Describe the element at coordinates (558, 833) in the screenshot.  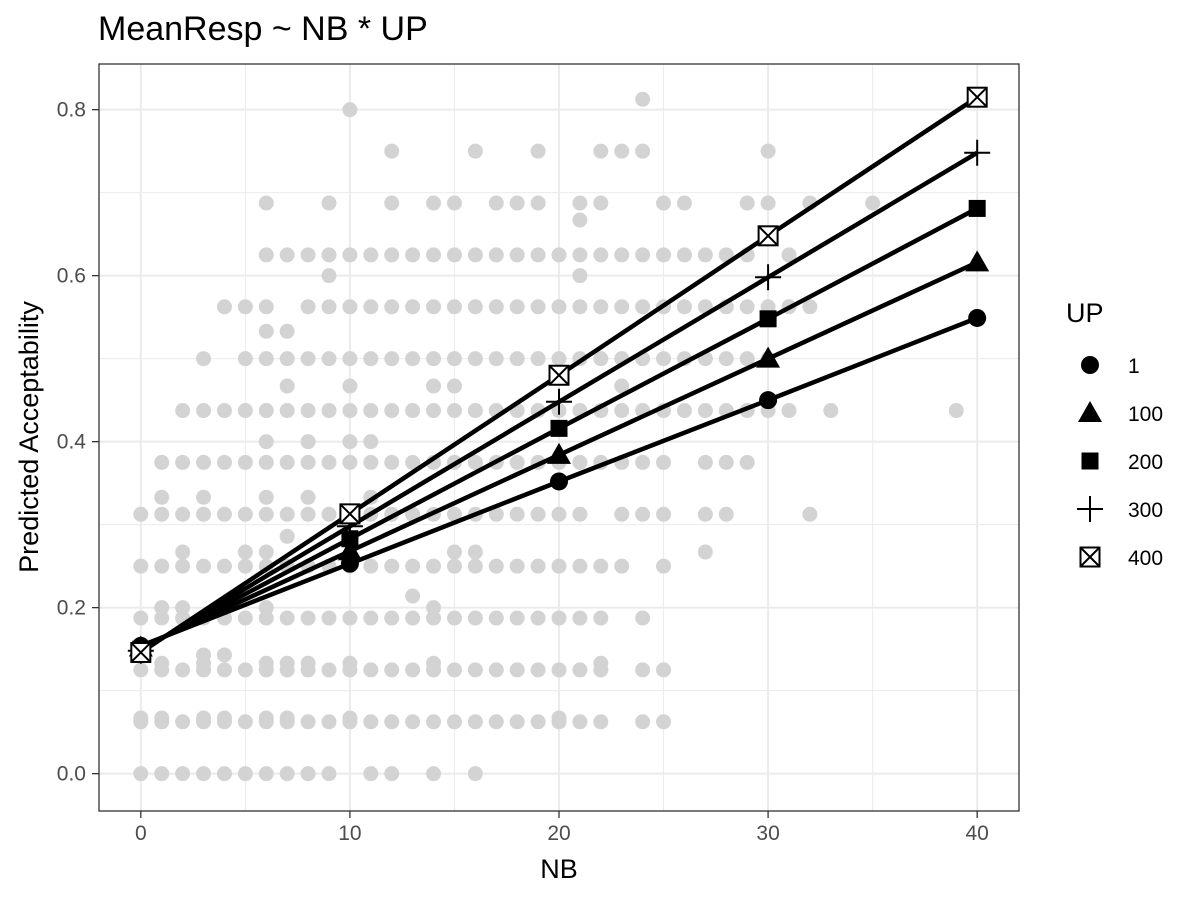
I see `x-tick-label: 20` at that location.